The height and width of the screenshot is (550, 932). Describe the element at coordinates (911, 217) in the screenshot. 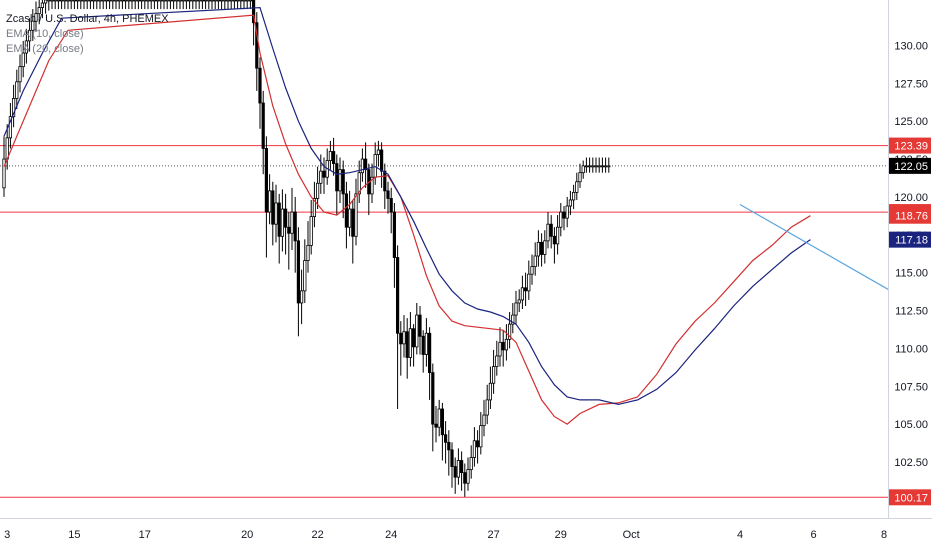

I see `ema10-price-tag-label: 118.76` at that location.